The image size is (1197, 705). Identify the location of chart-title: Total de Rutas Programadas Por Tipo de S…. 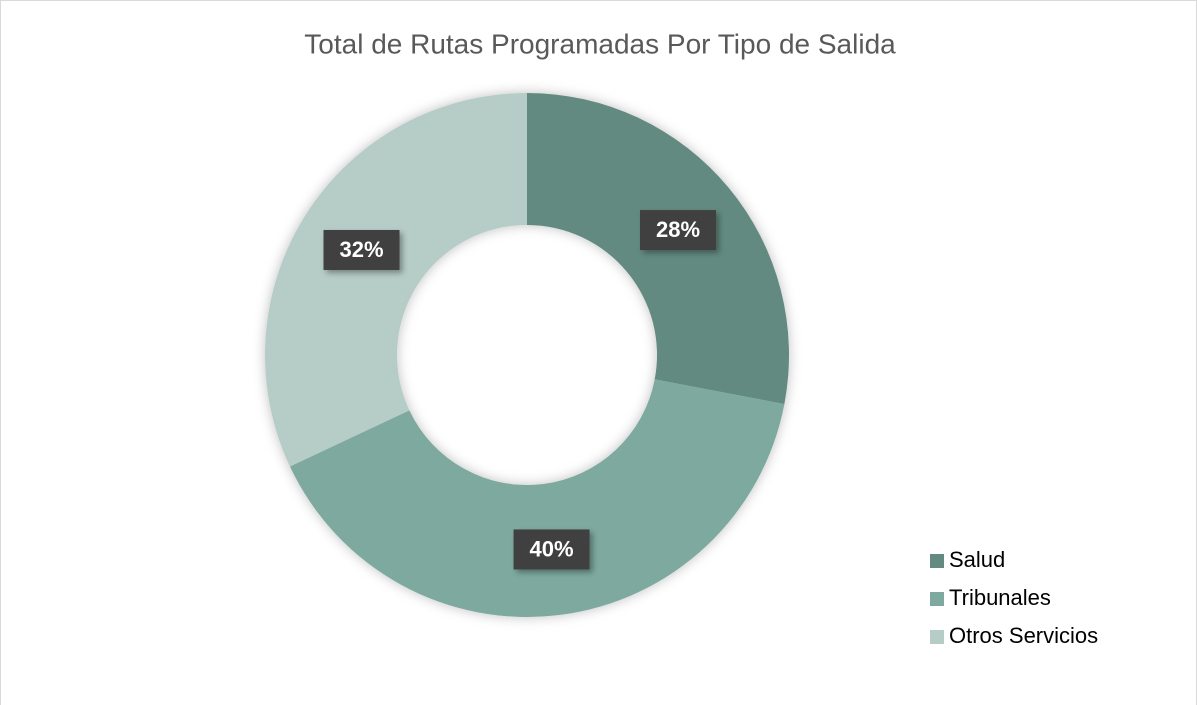
(600, 43).